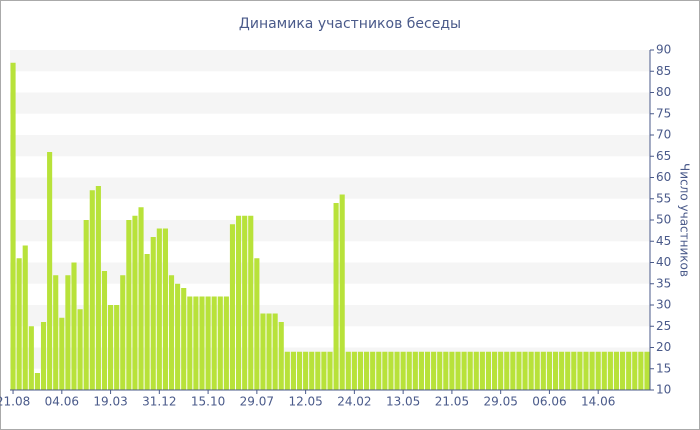 The image size is (700, 430). What do you see at coordinates (403, 402) in the screenshot?
I see `x-tick-label: 13.05` at bounding box center [403, 402].